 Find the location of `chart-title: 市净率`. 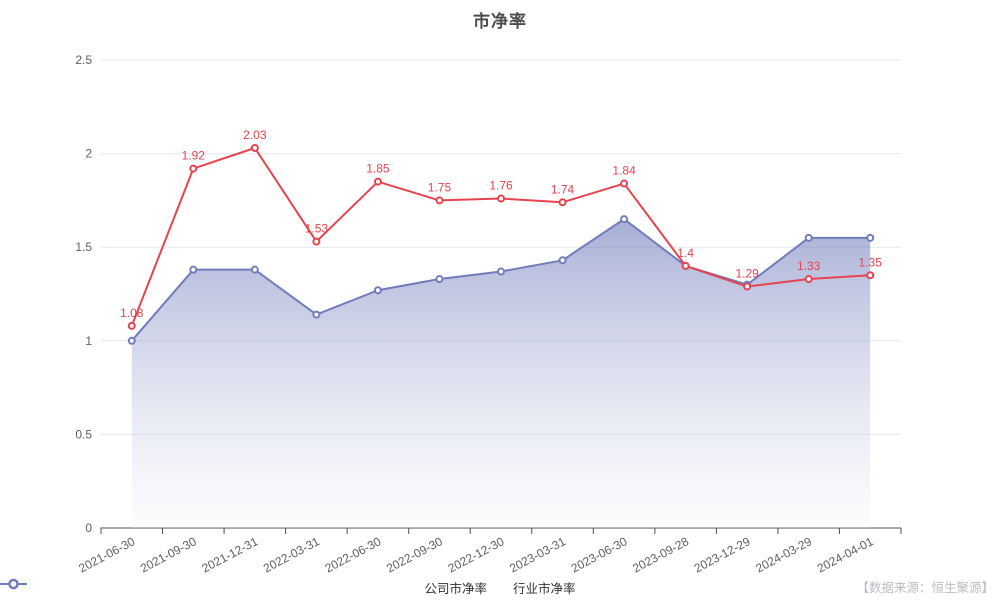

chart-title: 市净率 is located at coordinates (500, 21).